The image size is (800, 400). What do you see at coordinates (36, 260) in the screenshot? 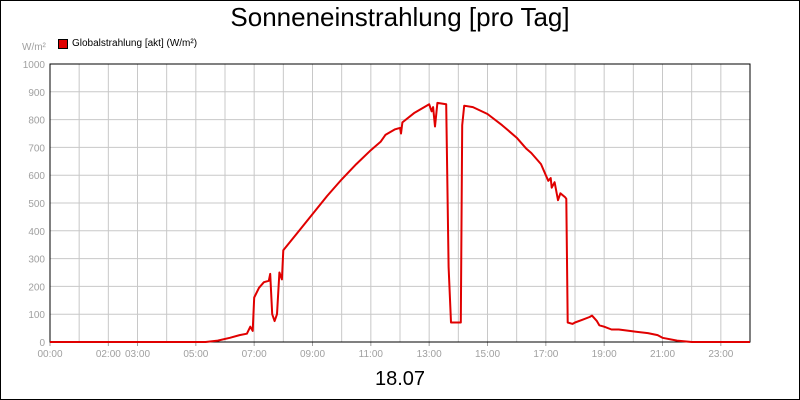
I see `y-tick-label: 300` at bounding box center [36, 260].